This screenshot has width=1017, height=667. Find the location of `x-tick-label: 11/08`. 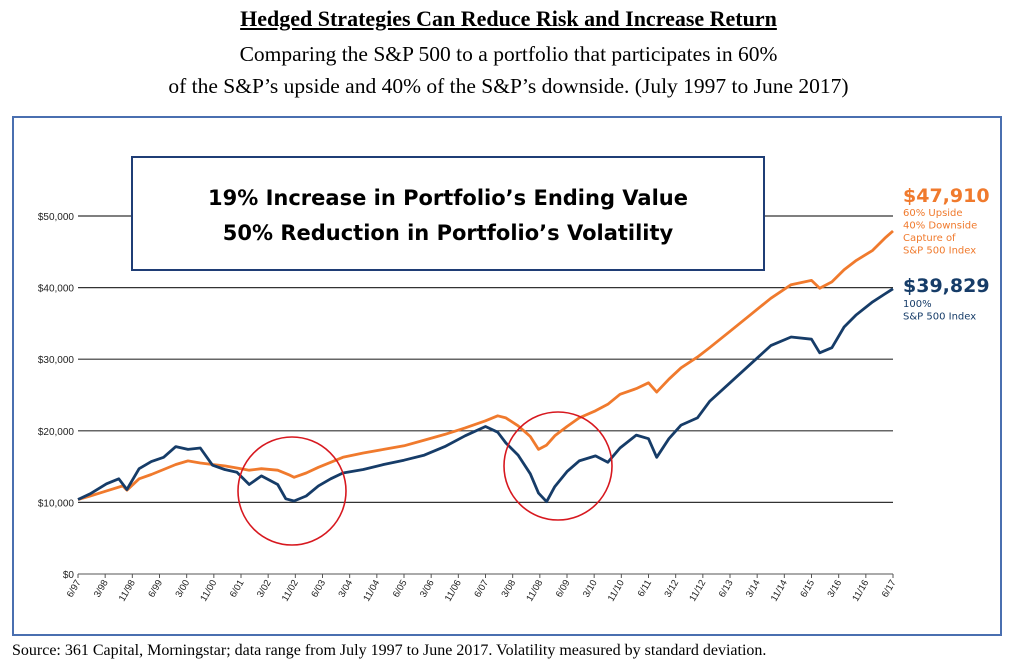

x-tick-label: 11/08 is located at coordinates (534, 590).